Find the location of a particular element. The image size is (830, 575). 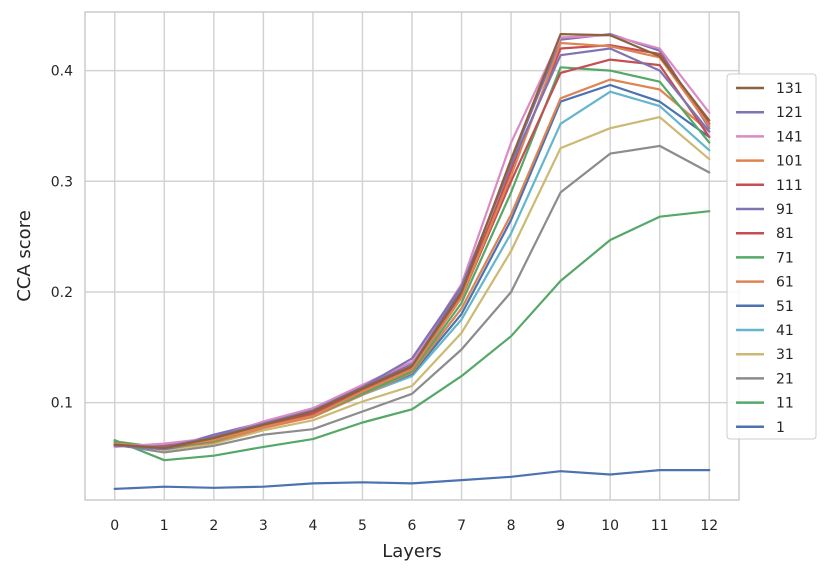

legend-label: 71 is located at coordinates (785, 258).